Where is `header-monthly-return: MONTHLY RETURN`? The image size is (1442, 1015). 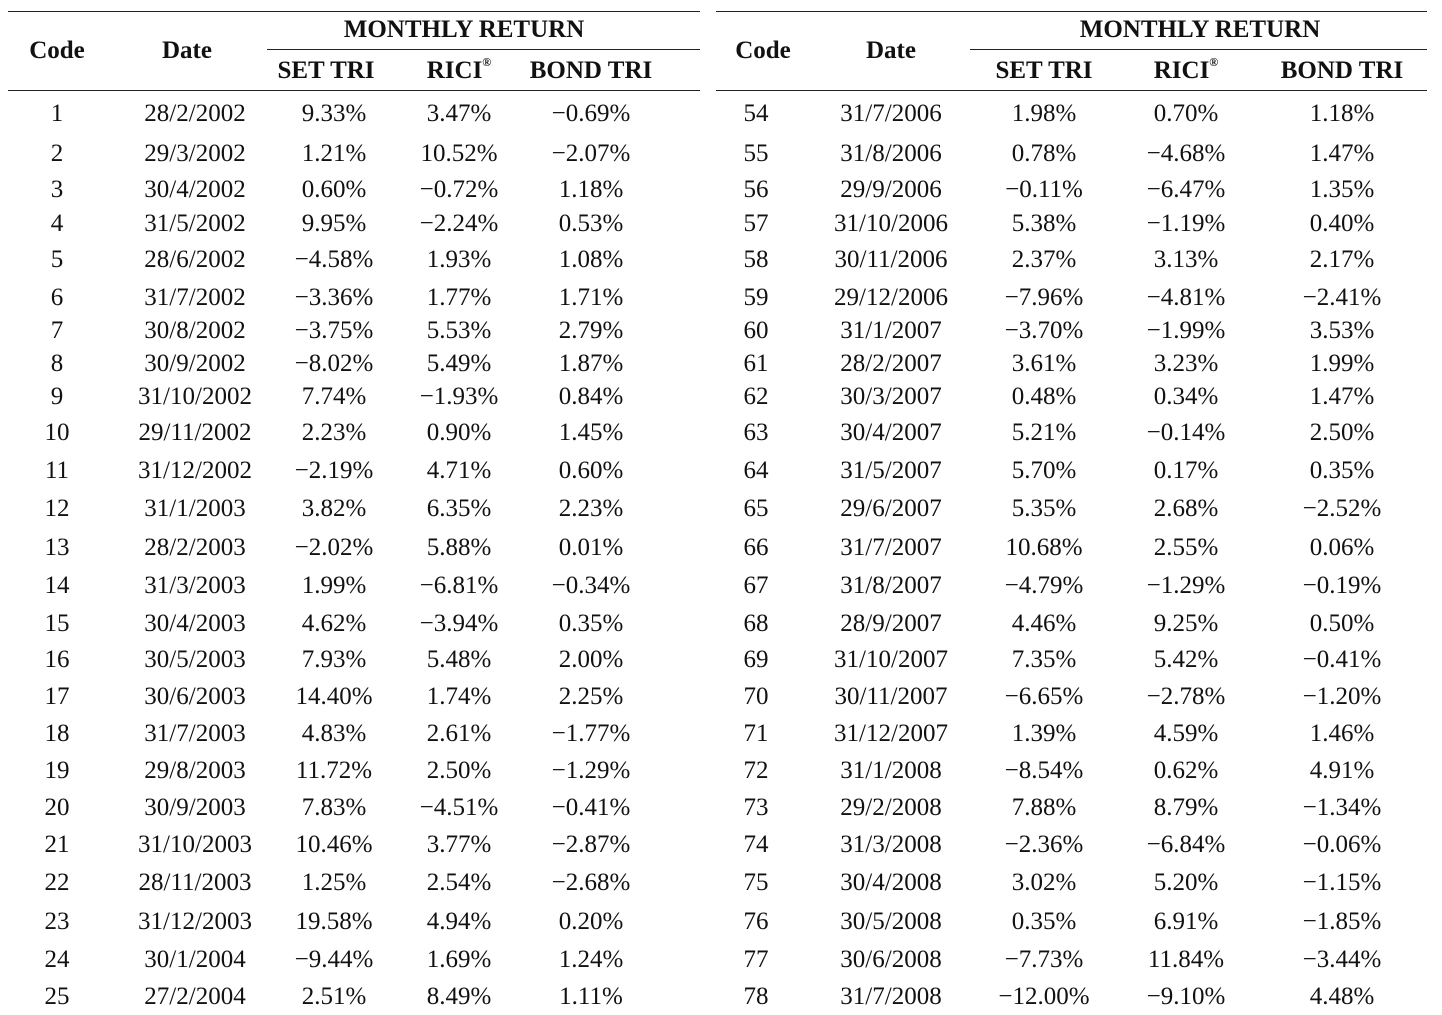
header-monthly-return: MONTHLY RETURN is located at coordinates (1200, 29).